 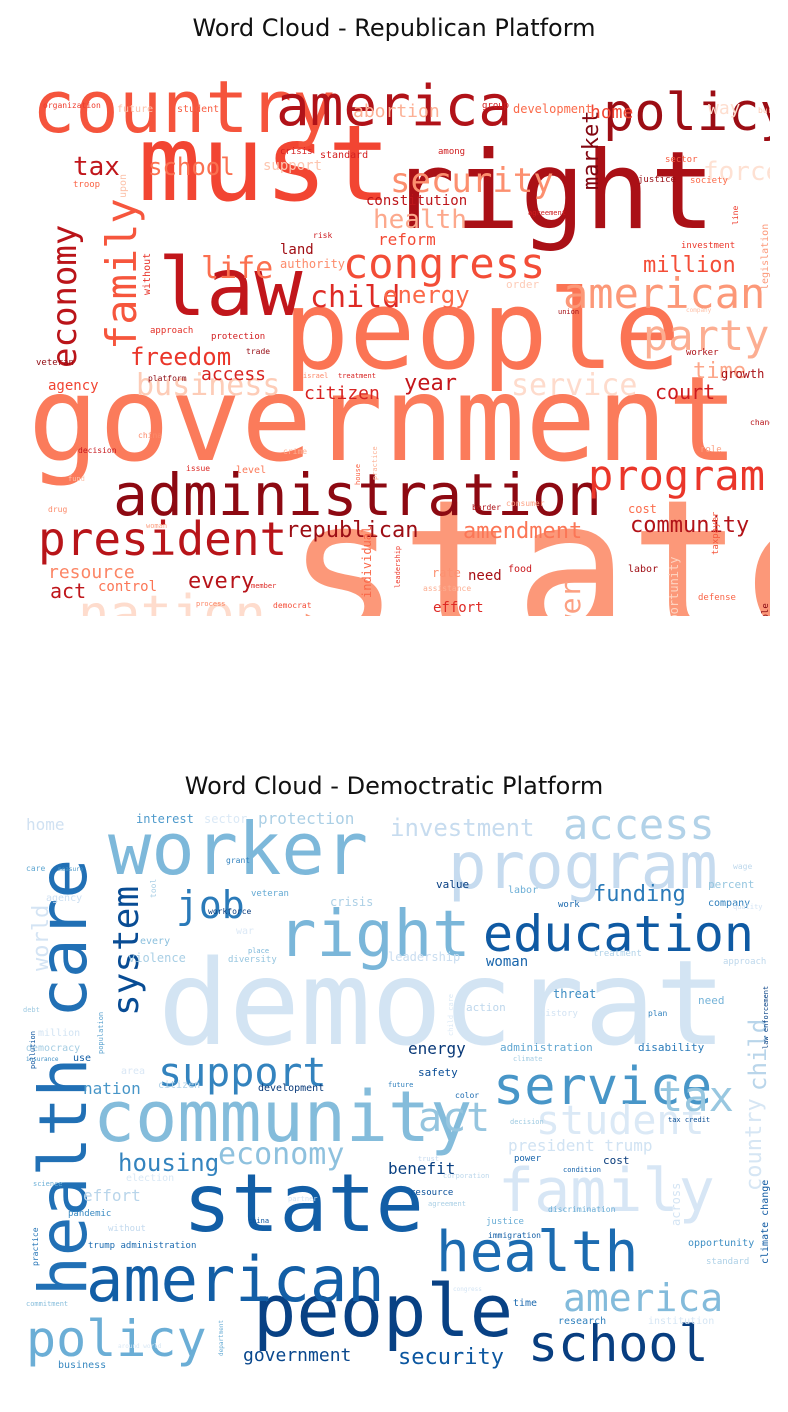 What do you see at coordinates (547, 213) in the screenshot?
I see `rep-word-agreement: agreement` at bounding box center [547, 213].